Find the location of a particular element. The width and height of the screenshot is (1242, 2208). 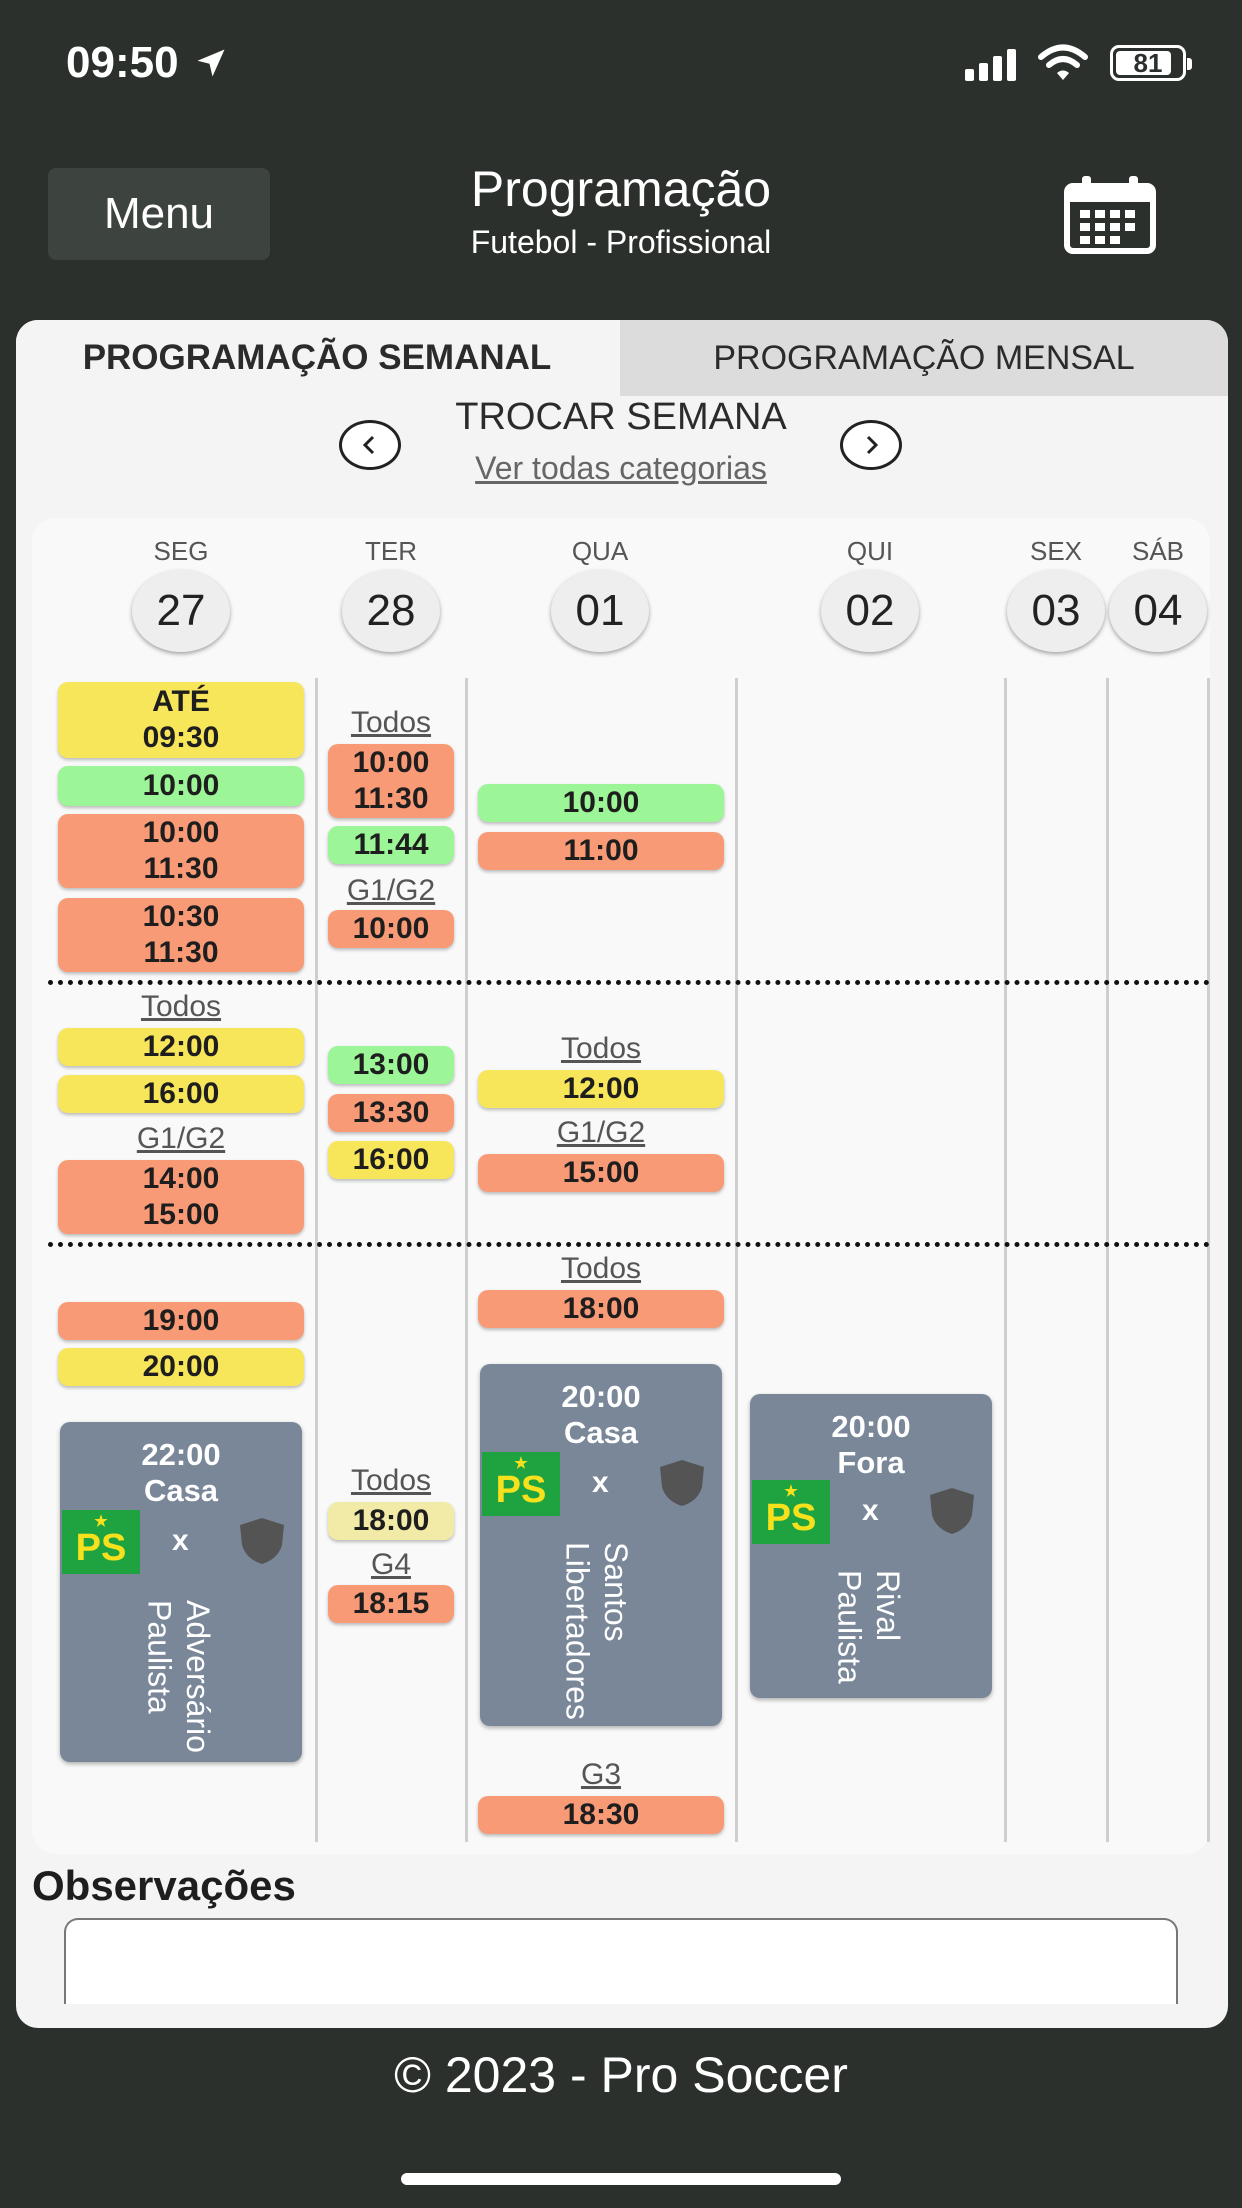

chevron-right-icon is located at coordinates (872, 445).